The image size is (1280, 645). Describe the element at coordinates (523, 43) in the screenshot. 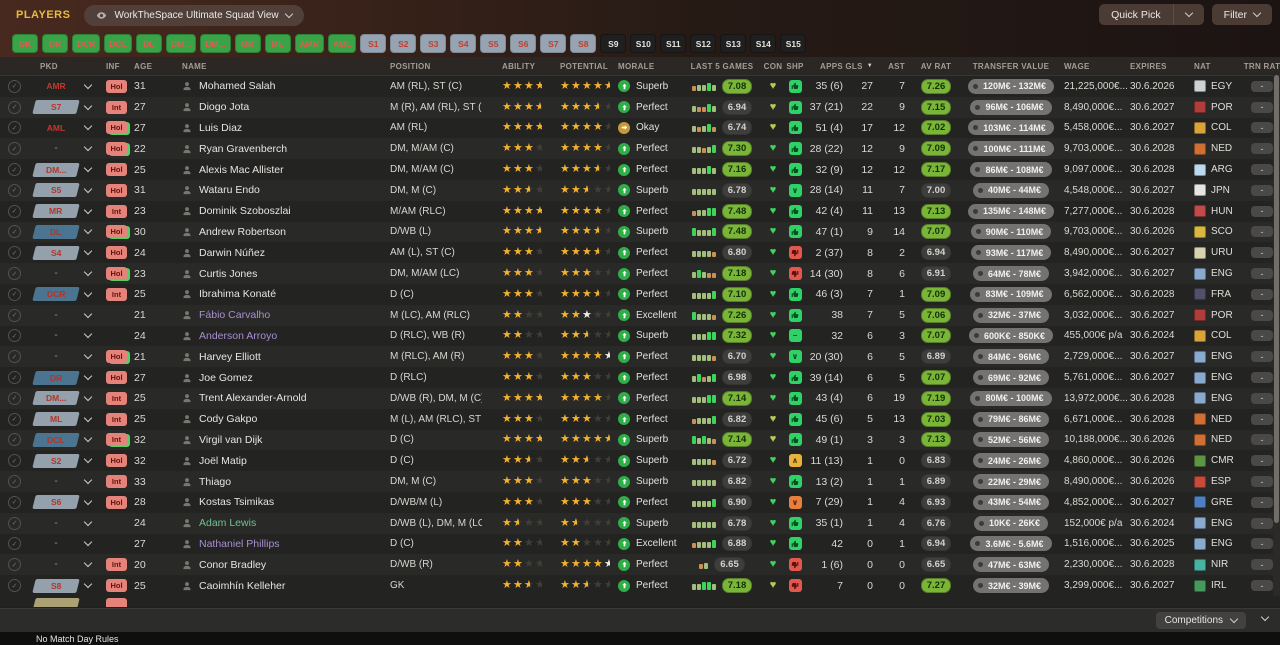

I see `position-slot-s6: S6` at that location.